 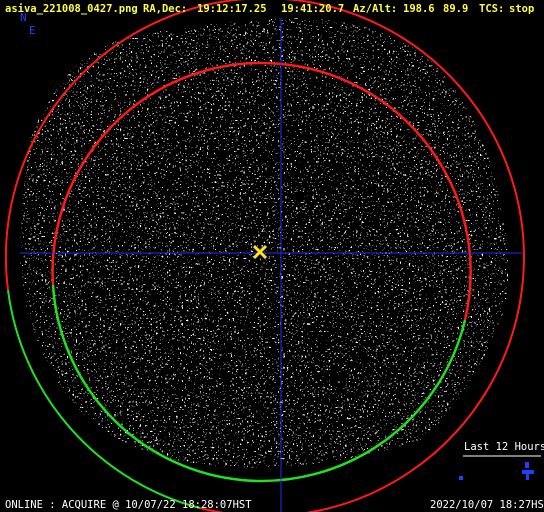 What do you see at coordinates (71, 9) in the screenshot?
I see `filename: asiva_221008_0427.png` at bounding box center [71, 9].